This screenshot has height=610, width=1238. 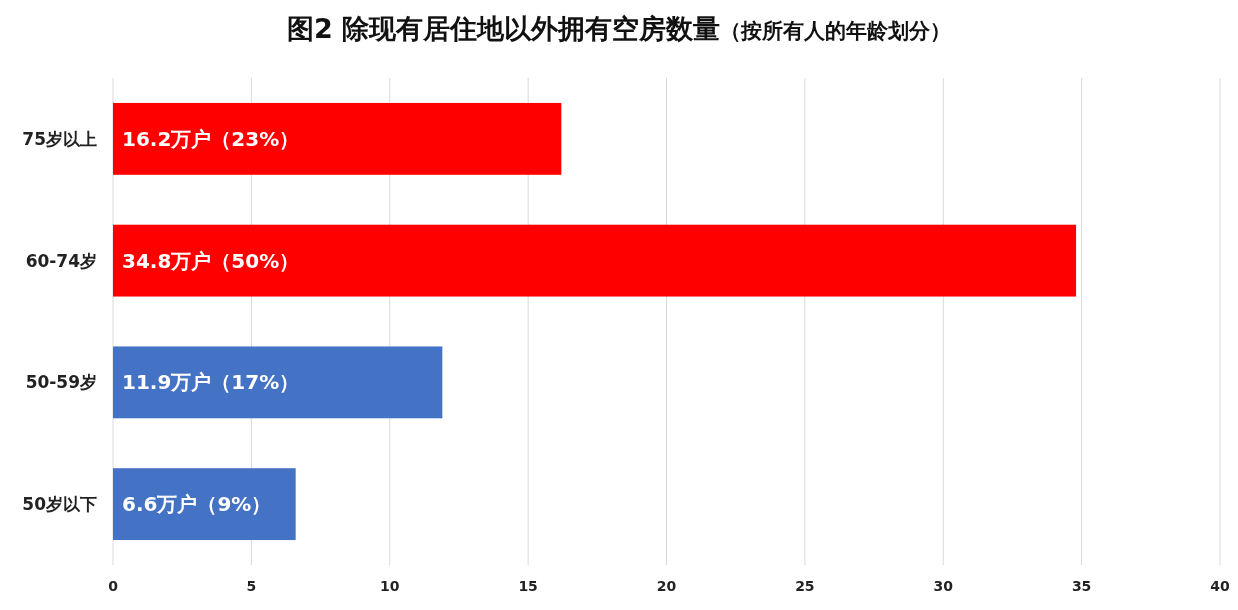 What do you see at coordinates (836, 31) in the screenshot?
I see `chart-subtitle: （按所有人的年龄划分）` at bounding box center [836, 31].